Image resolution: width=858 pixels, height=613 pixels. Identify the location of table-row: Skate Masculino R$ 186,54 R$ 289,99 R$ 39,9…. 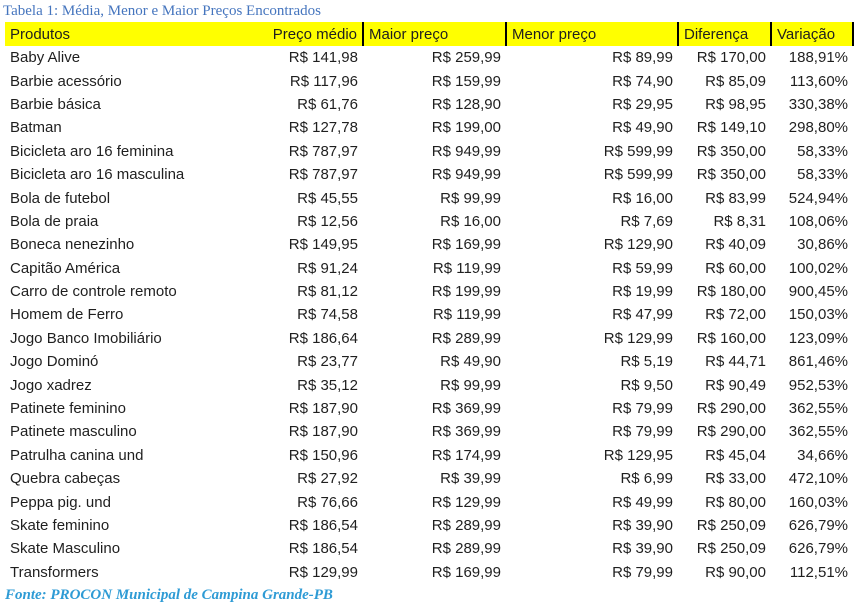
(429, 548).